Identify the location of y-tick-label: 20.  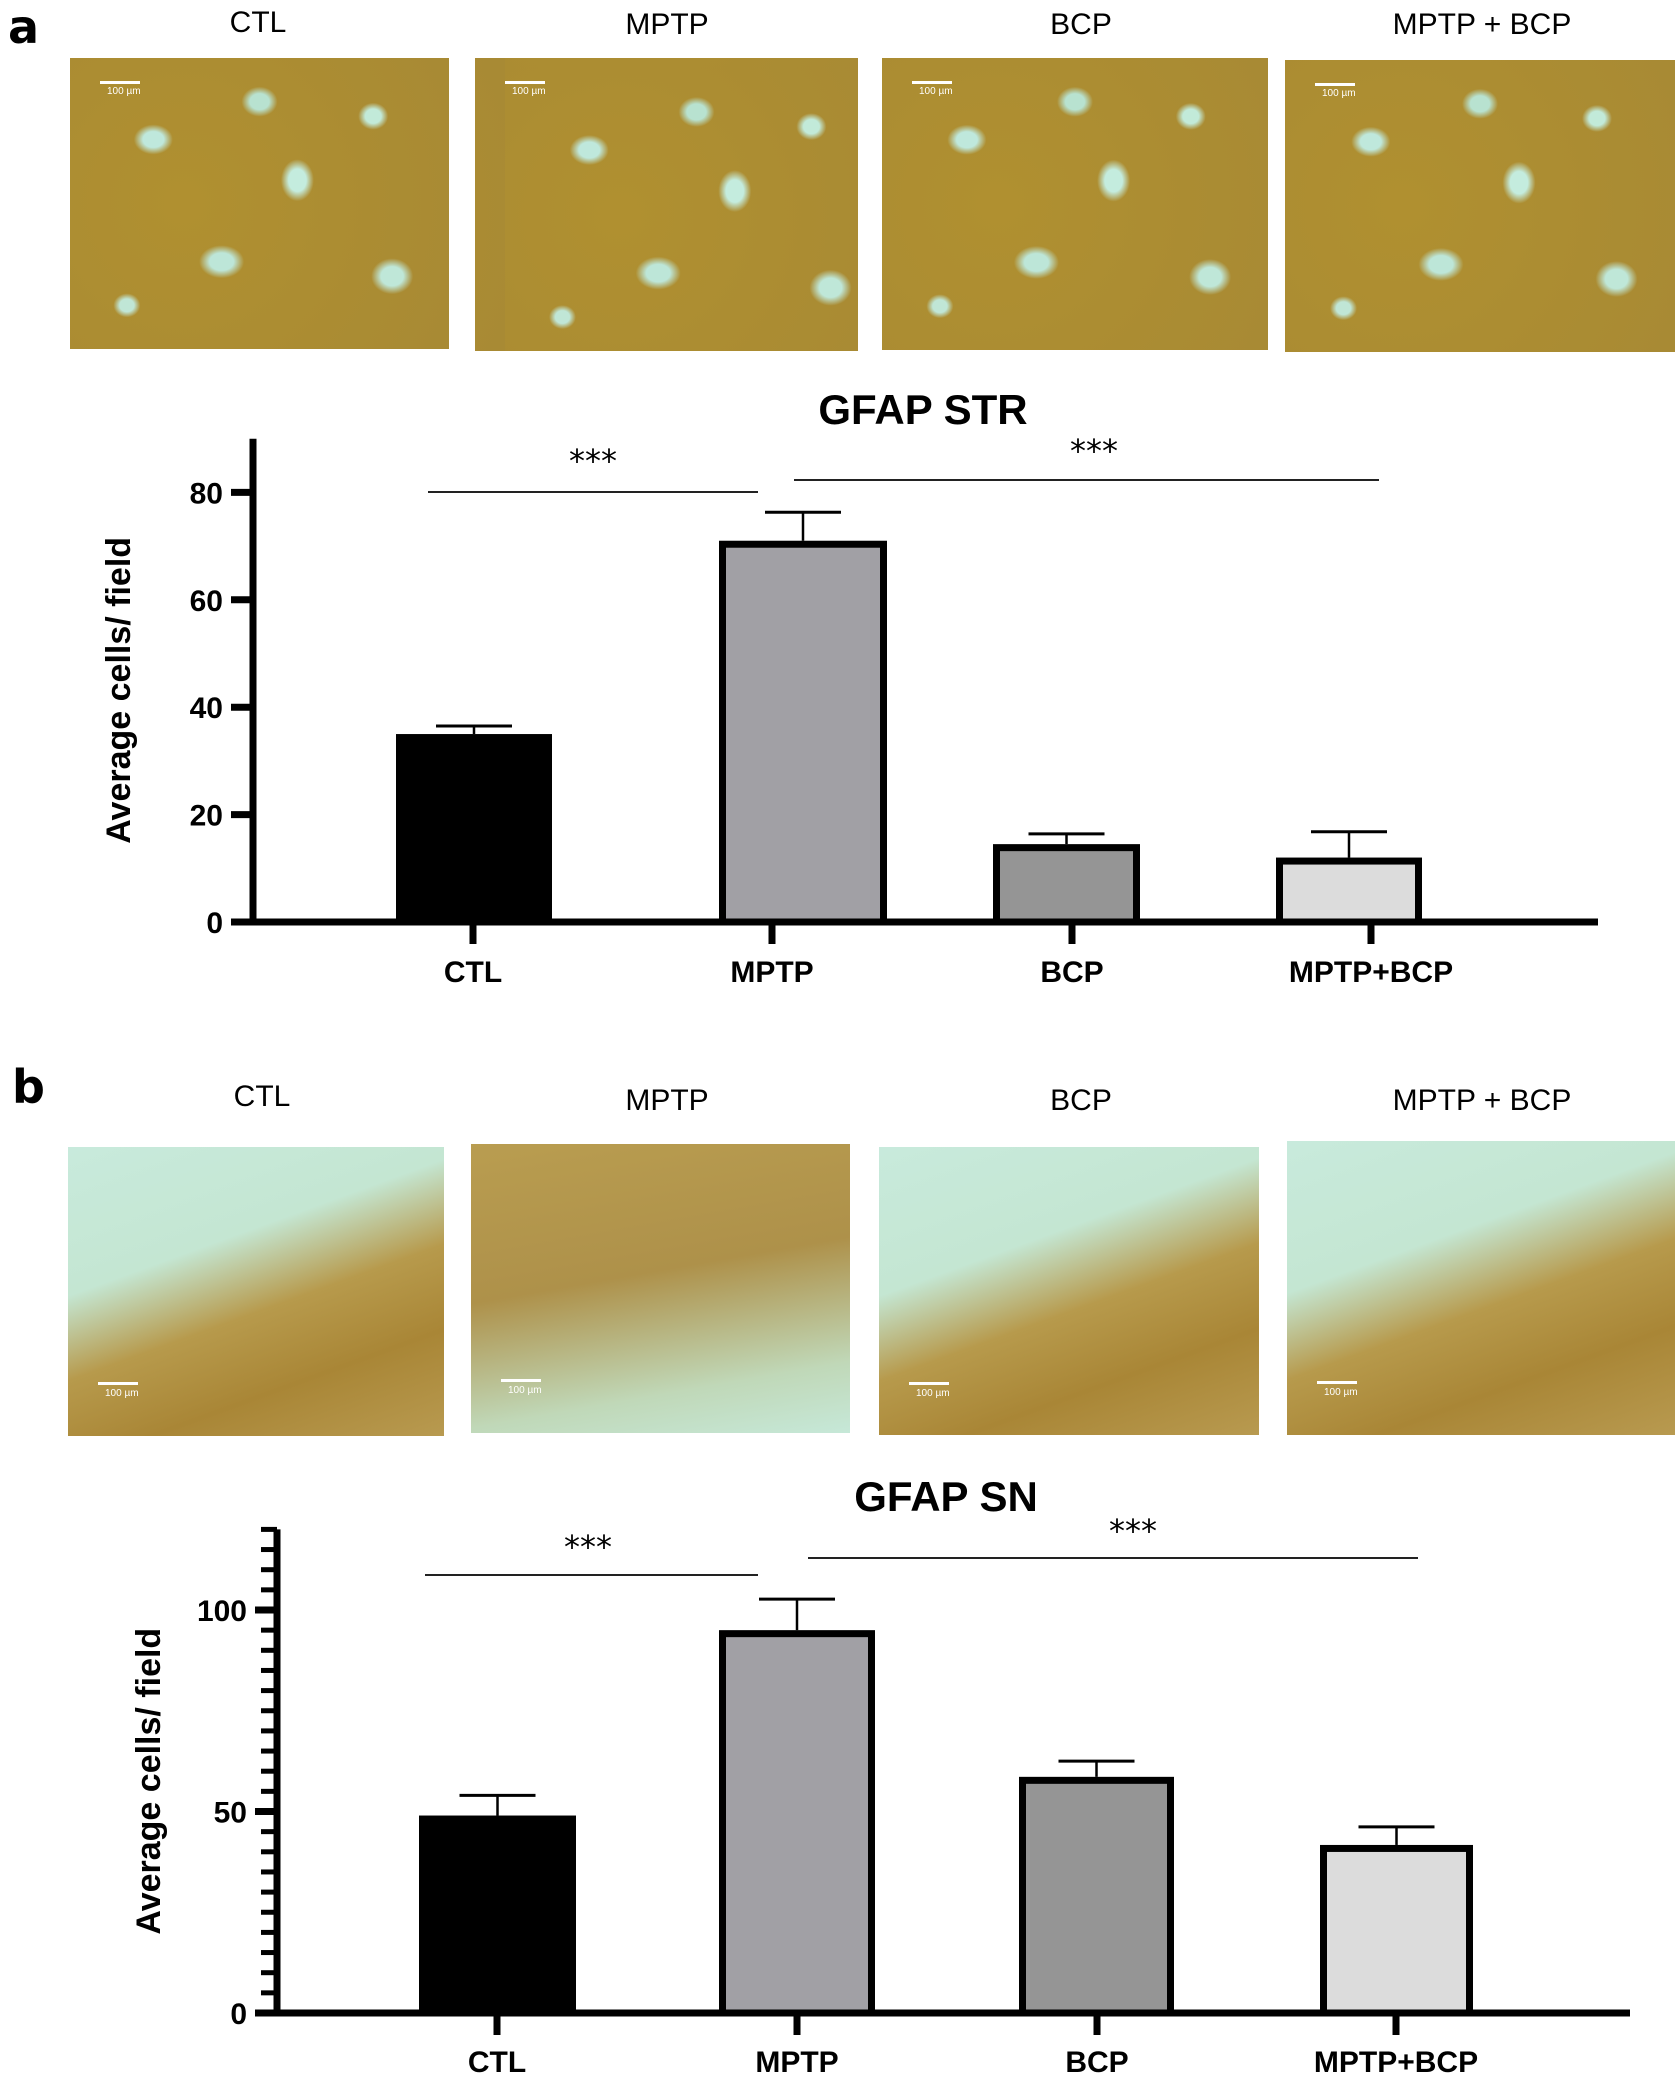
(206, 816).